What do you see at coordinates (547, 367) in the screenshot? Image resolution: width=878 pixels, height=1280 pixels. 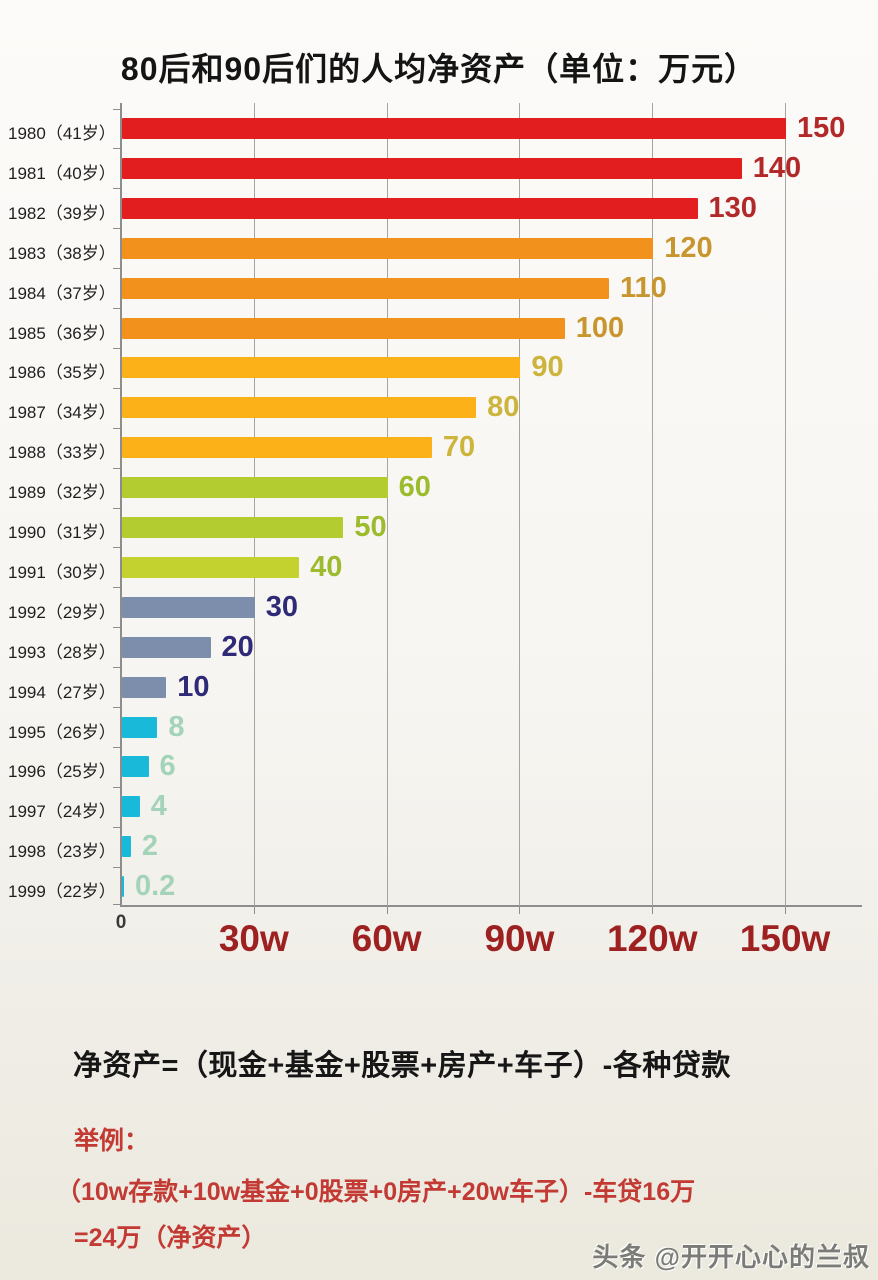 I see `bar-value-label: 90` at bounding box center [547, 367].